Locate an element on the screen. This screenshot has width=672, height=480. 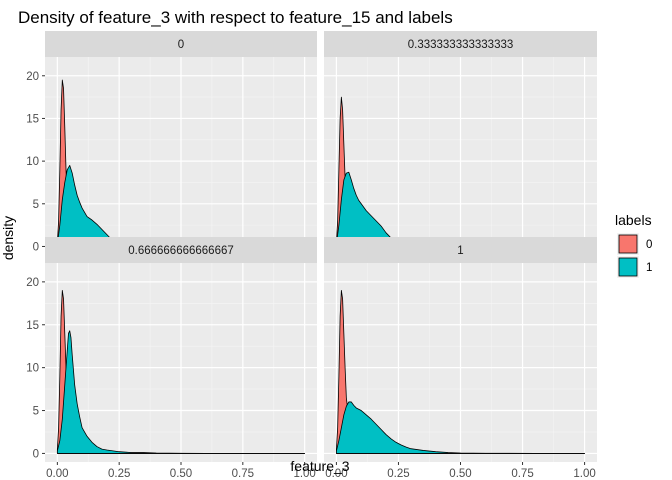
y-axis-label: density is located at coordinates (8, 238).